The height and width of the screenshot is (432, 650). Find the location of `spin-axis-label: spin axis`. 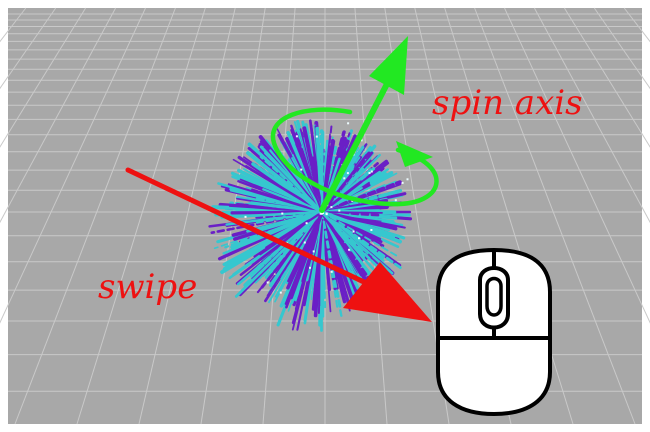

spin-axis-label: spin axis is located at coordinates (507, 103).